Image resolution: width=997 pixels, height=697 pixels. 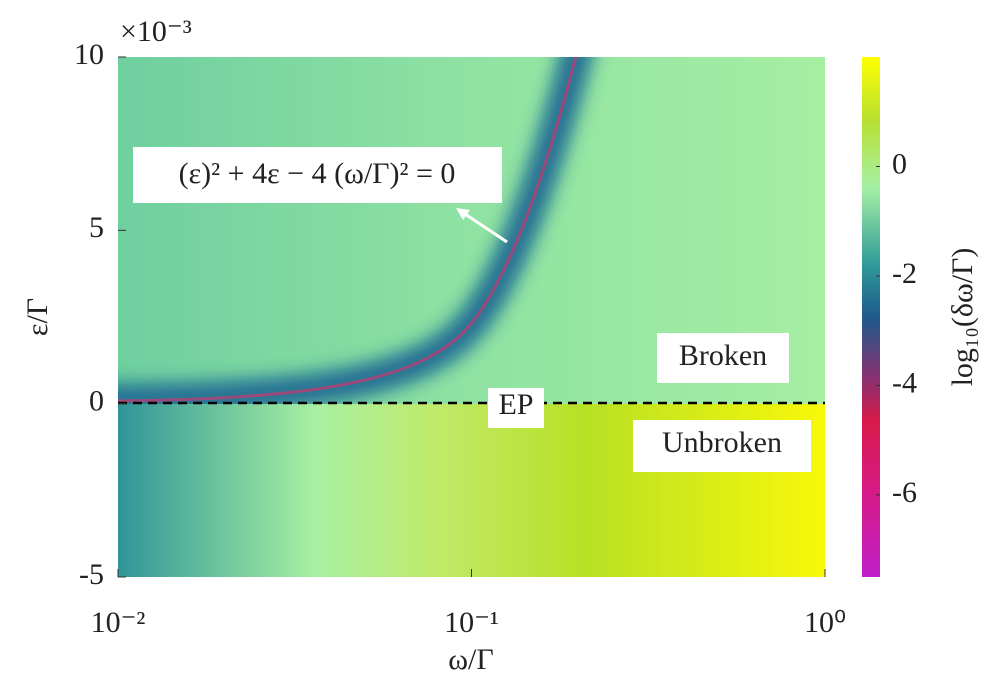 I want to click on y-tick-label: 10, so click(x=89, y=54).